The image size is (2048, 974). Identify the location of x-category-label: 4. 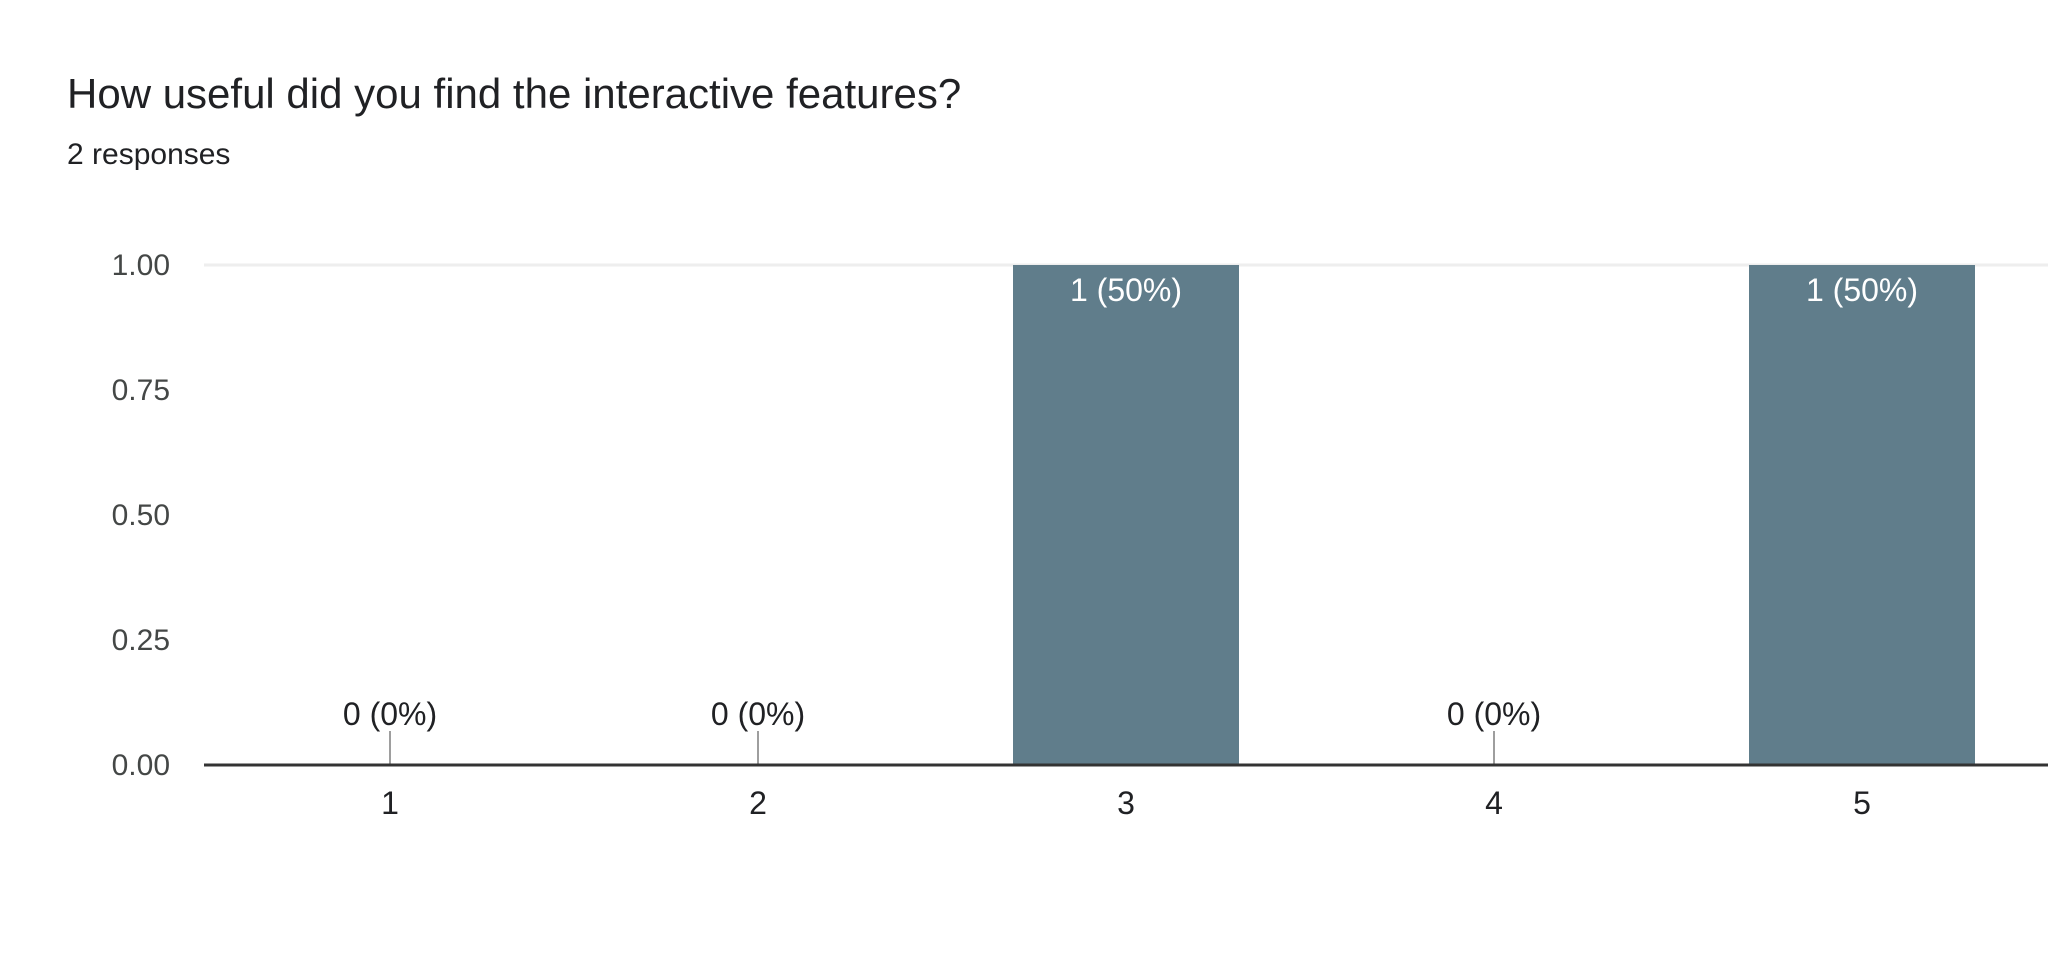
(1494, 803).